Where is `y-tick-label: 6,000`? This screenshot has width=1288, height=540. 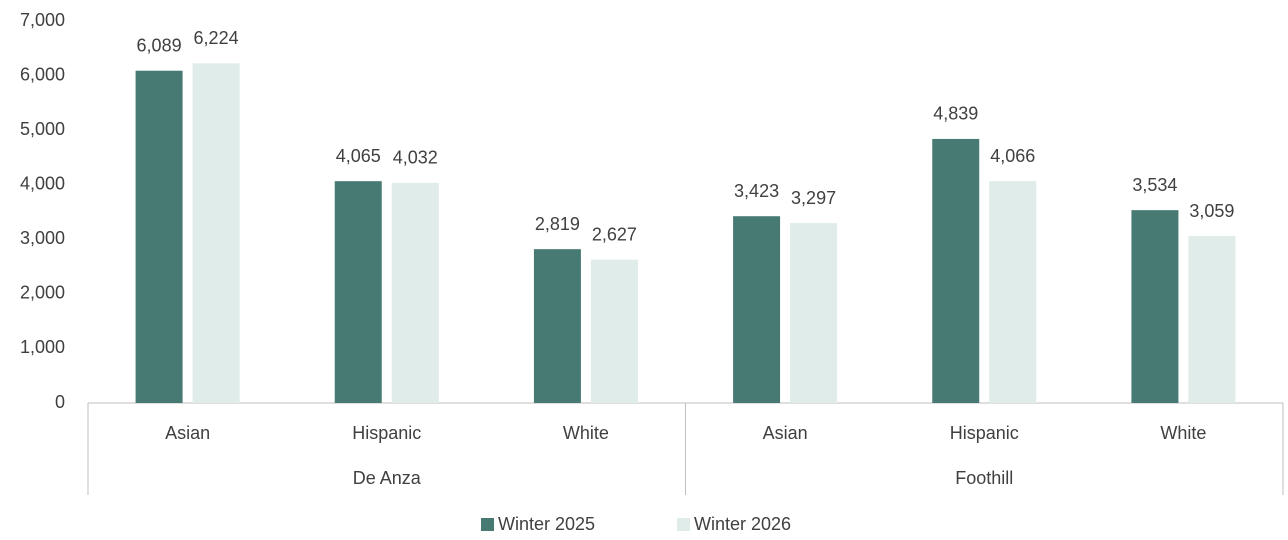 y-tick-label: 6,000 is located at coordinates (42, 74).